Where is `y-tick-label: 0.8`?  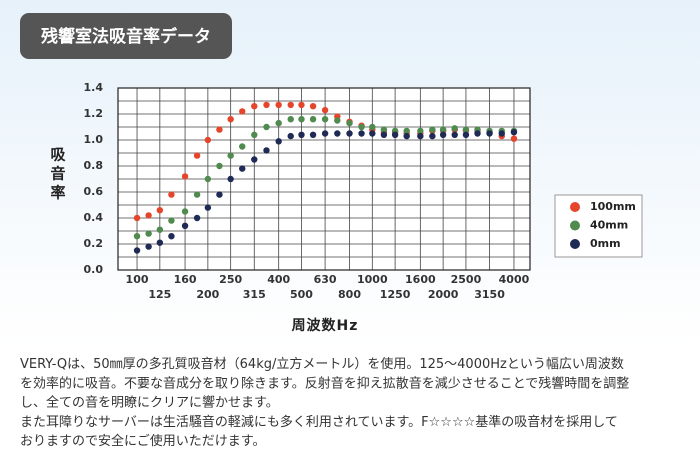 y-tick-label: 0.8 is located at coordinates (94, 165).